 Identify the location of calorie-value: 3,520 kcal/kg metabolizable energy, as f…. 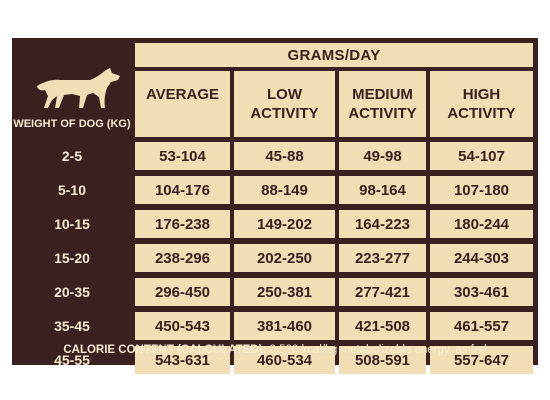
(378, 350).